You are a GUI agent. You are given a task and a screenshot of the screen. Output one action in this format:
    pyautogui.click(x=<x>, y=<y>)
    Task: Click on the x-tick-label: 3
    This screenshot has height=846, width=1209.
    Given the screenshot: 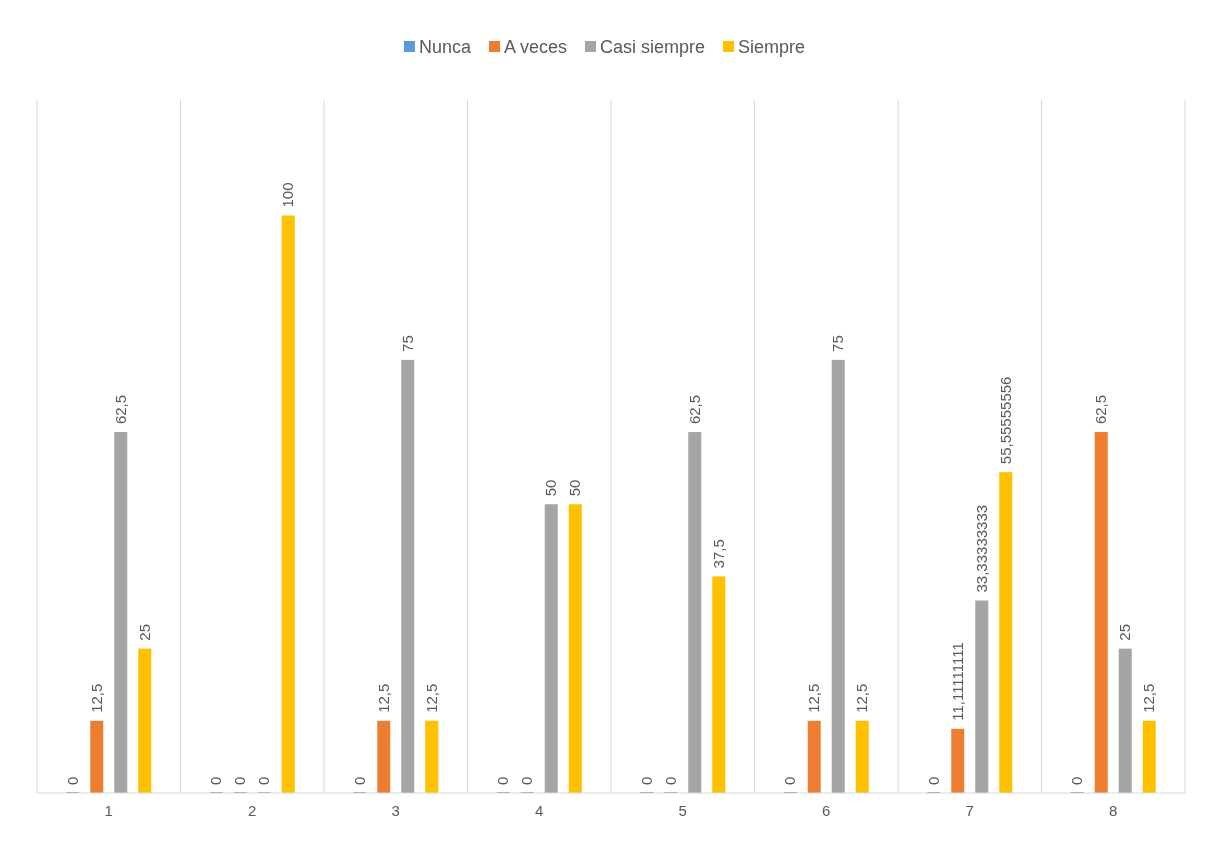 What is the action you would take?
    pyautogui.click(x=395, y=810)
    